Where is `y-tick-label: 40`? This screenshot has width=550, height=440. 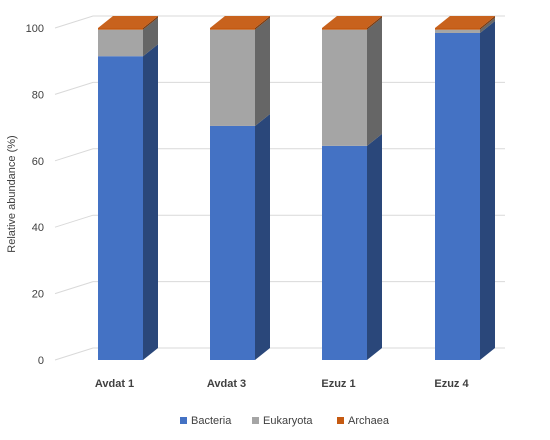
y-tick-label: 40 is located at coordinates (38, 228).